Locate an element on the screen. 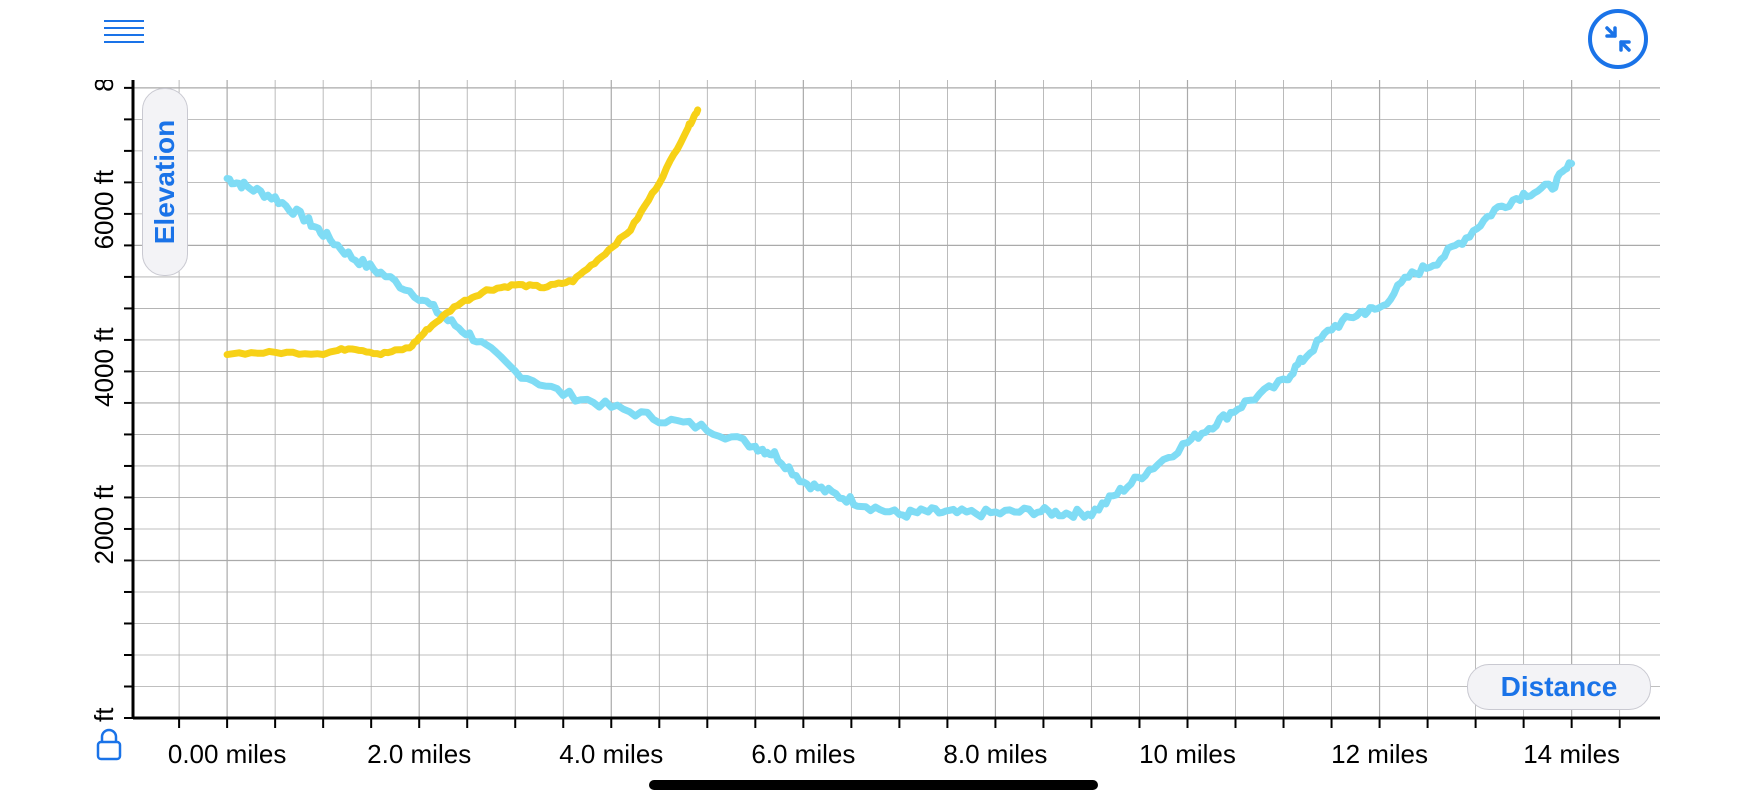  elevation-axis-label: Elevation is located at coordinates (165, 182).